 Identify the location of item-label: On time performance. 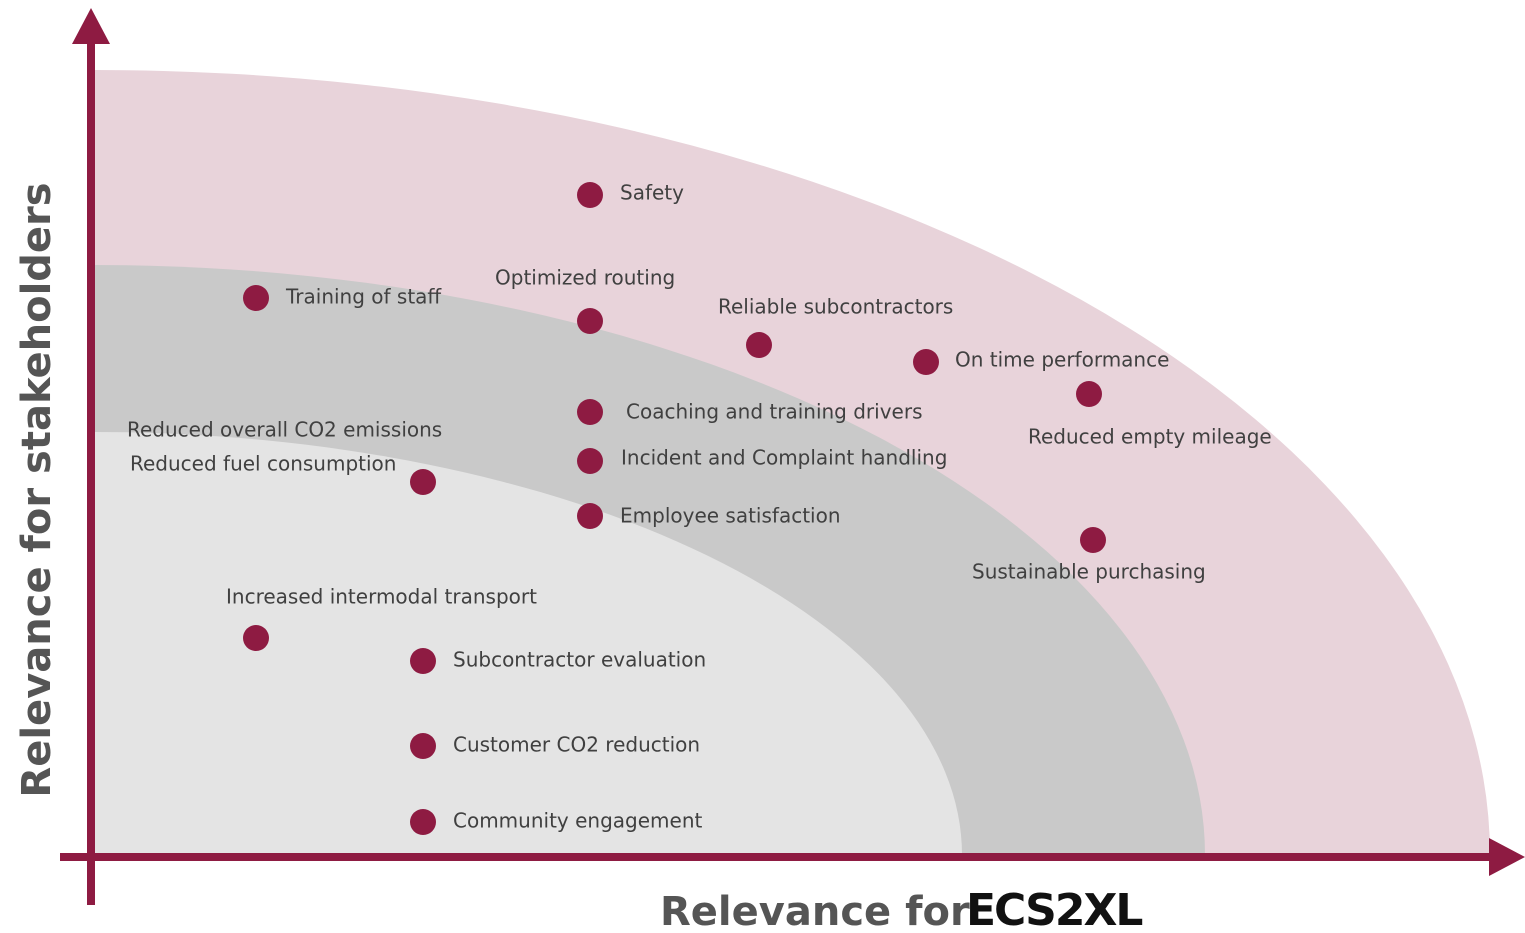
(1062, 360).